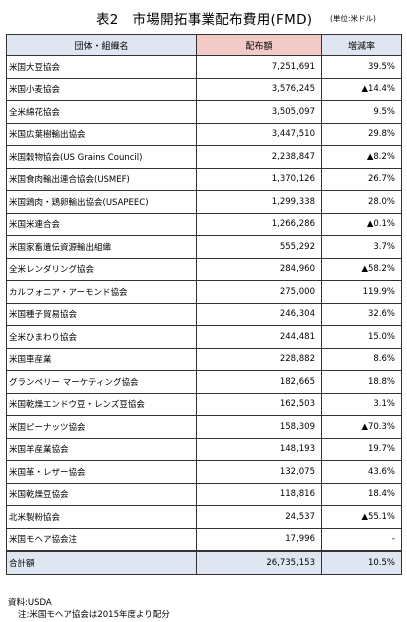 The image size is (407, 622). Describe the element at coordinates (101, 269) in the screenshot. I see `org-name-cell: 全米レンダリング協会` at that location.